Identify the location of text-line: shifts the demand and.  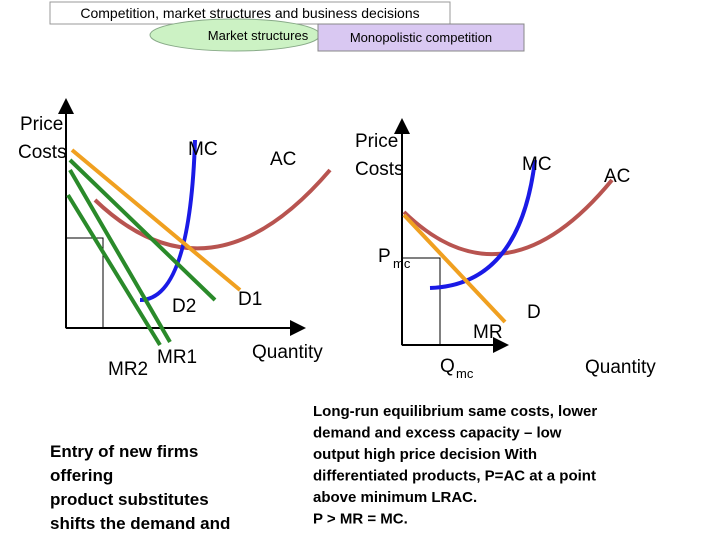
(140, 523).